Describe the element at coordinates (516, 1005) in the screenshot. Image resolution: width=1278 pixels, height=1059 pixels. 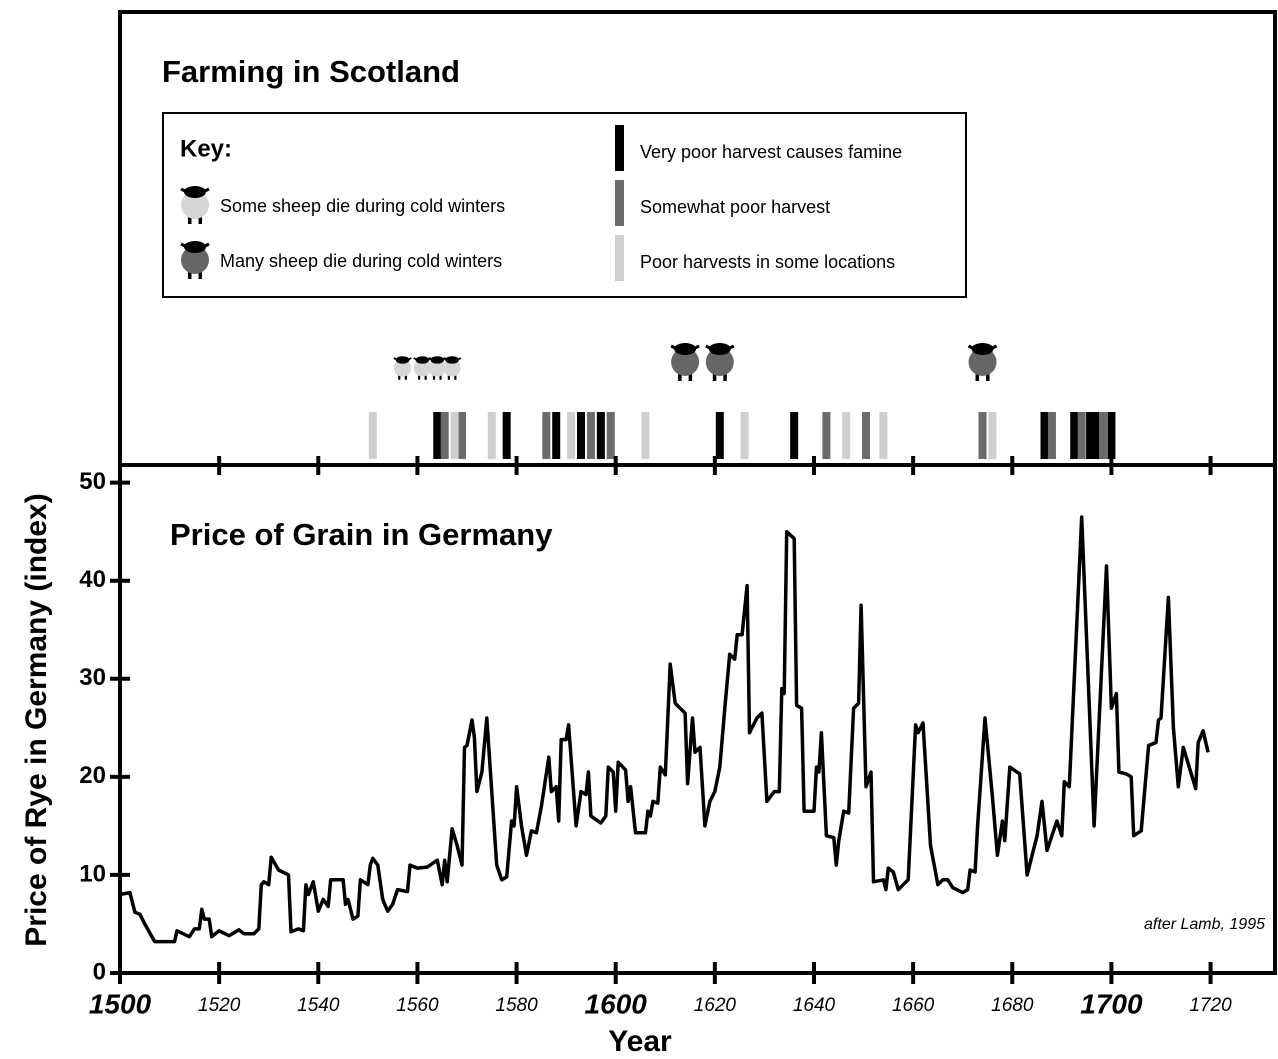
I see `x-tick-label: 1580` at that location.